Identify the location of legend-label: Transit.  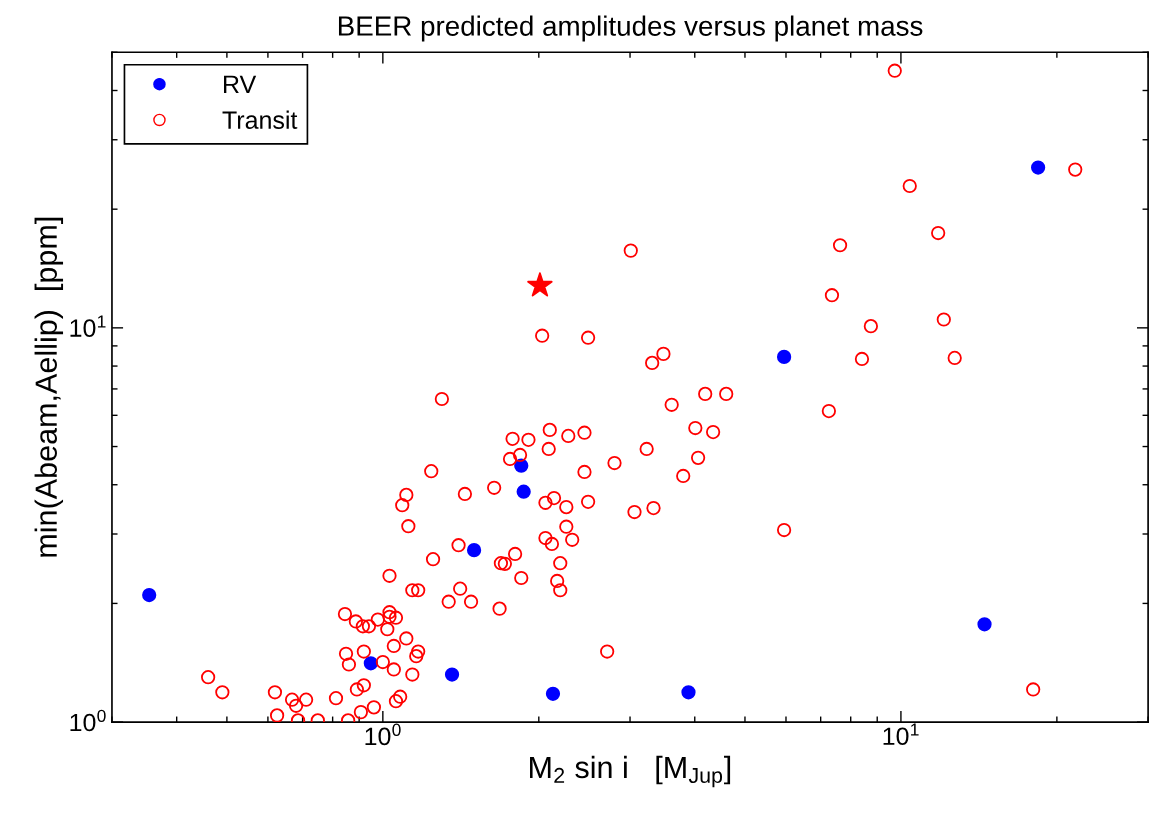
(260, 119).